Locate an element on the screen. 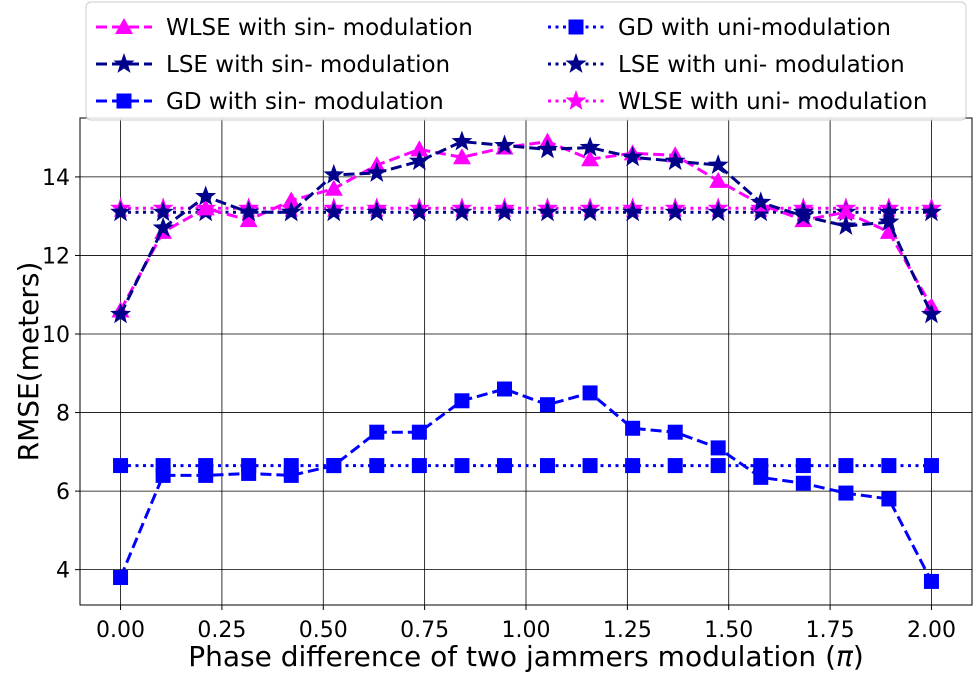 This screenshot has width=979, height=681. legend-label: LSE with uni- modulation is located at coordinates (761, 65).